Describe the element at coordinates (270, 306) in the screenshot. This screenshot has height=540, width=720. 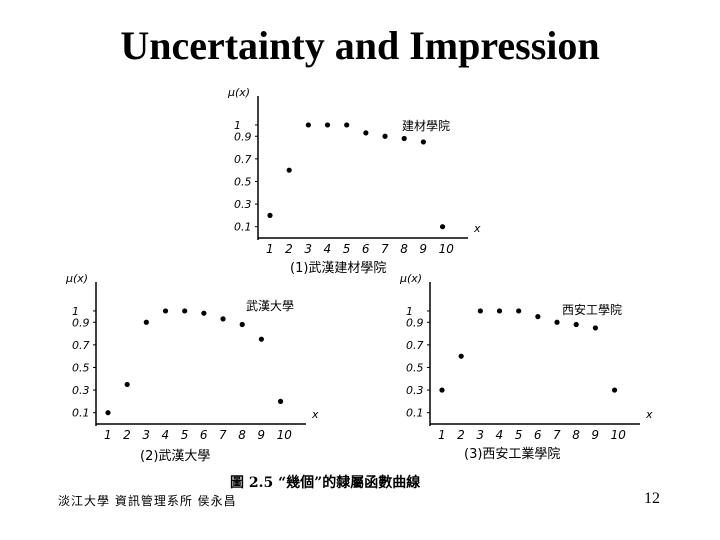
I see `series-annotation: 武漢大學` at that location.